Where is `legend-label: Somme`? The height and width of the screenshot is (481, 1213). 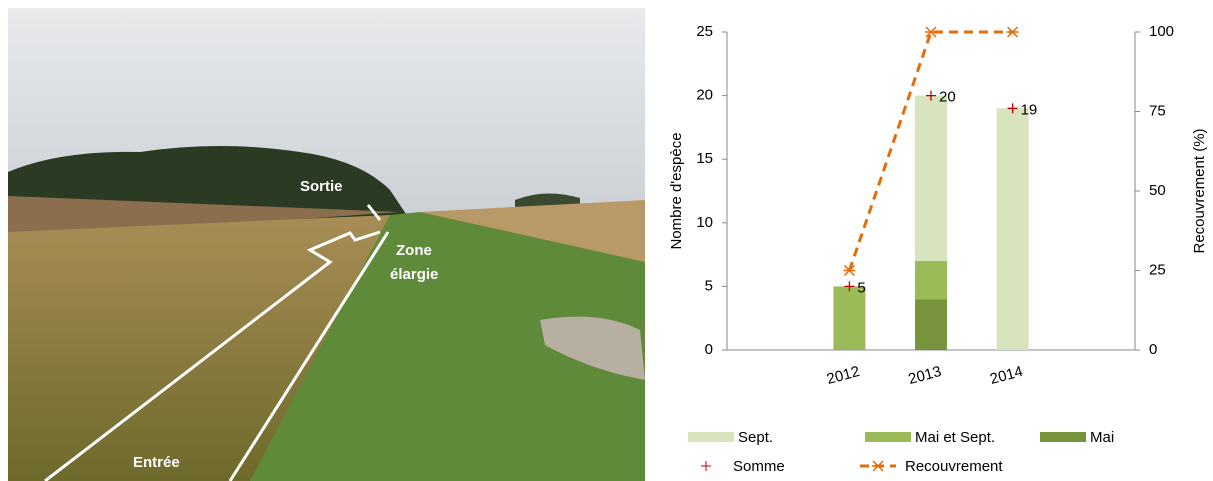 legend-label: Somme is located at coordinates (759, 466).